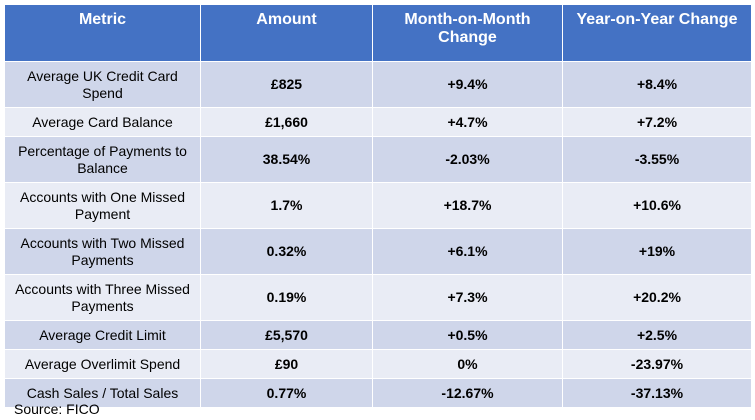 Image resolution: width=755 pixels, height=420 pixels. What do you see at coordinates (102, 364) in the screenshot?
I see `metric-cell: Average Overlimit Spend` at bounding box center [102, 364].